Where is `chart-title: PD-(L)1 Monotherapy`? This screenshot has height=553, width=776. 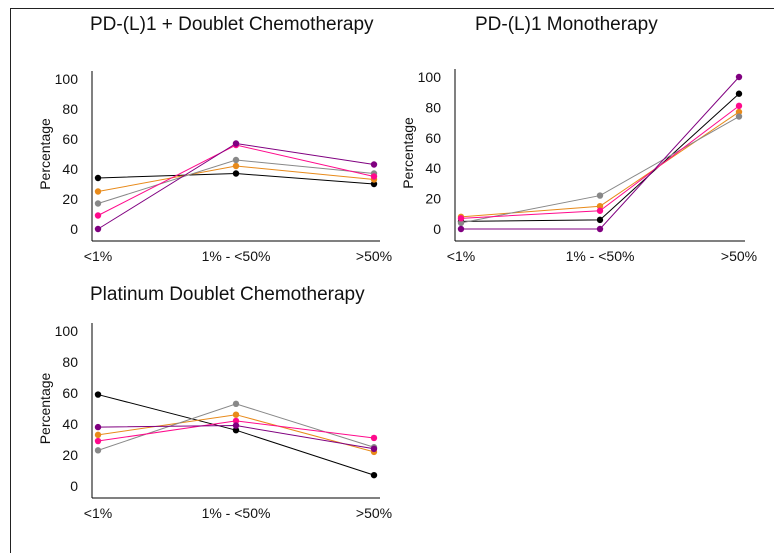 chart-title: PD-(L)1 Monotherapy is located at coordinates (566, 24).